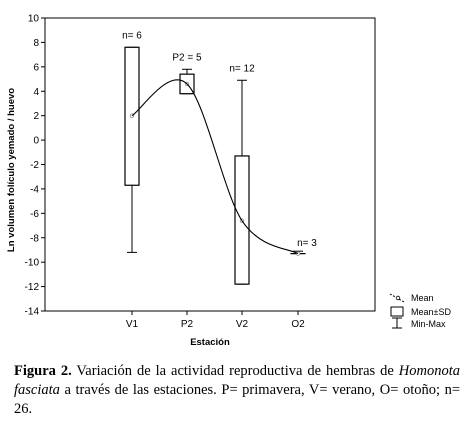 Image resolution: width=467 pixels, height=434 pixels. What do you see at coordinates (34, 19) in the screenshot?
I see `y-tick-label: 10` at bounding box center [34, 19].